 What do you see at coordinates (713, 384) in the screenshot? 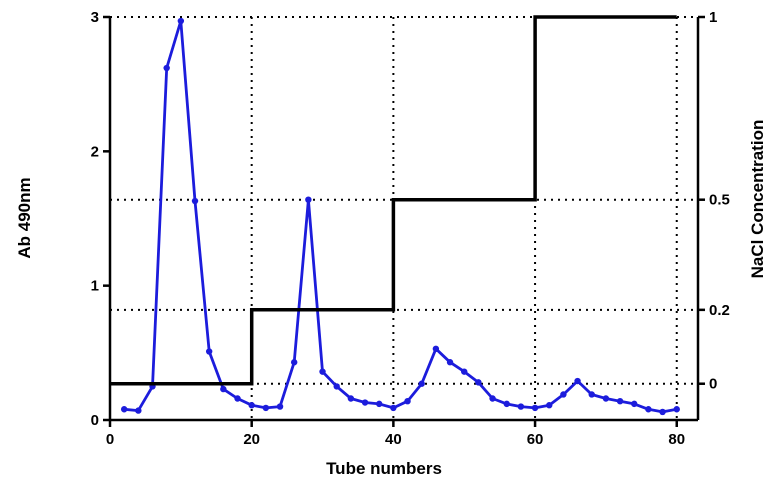
I see `y2-tick-label: 0` at bounding box center [713, 384].